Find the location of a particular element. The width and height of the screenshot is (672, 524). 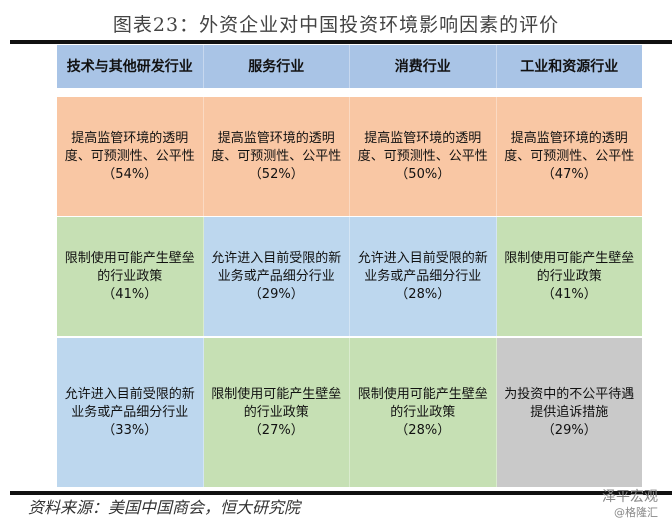

cell-percent: （33%） is located at coordinates (130, 430).